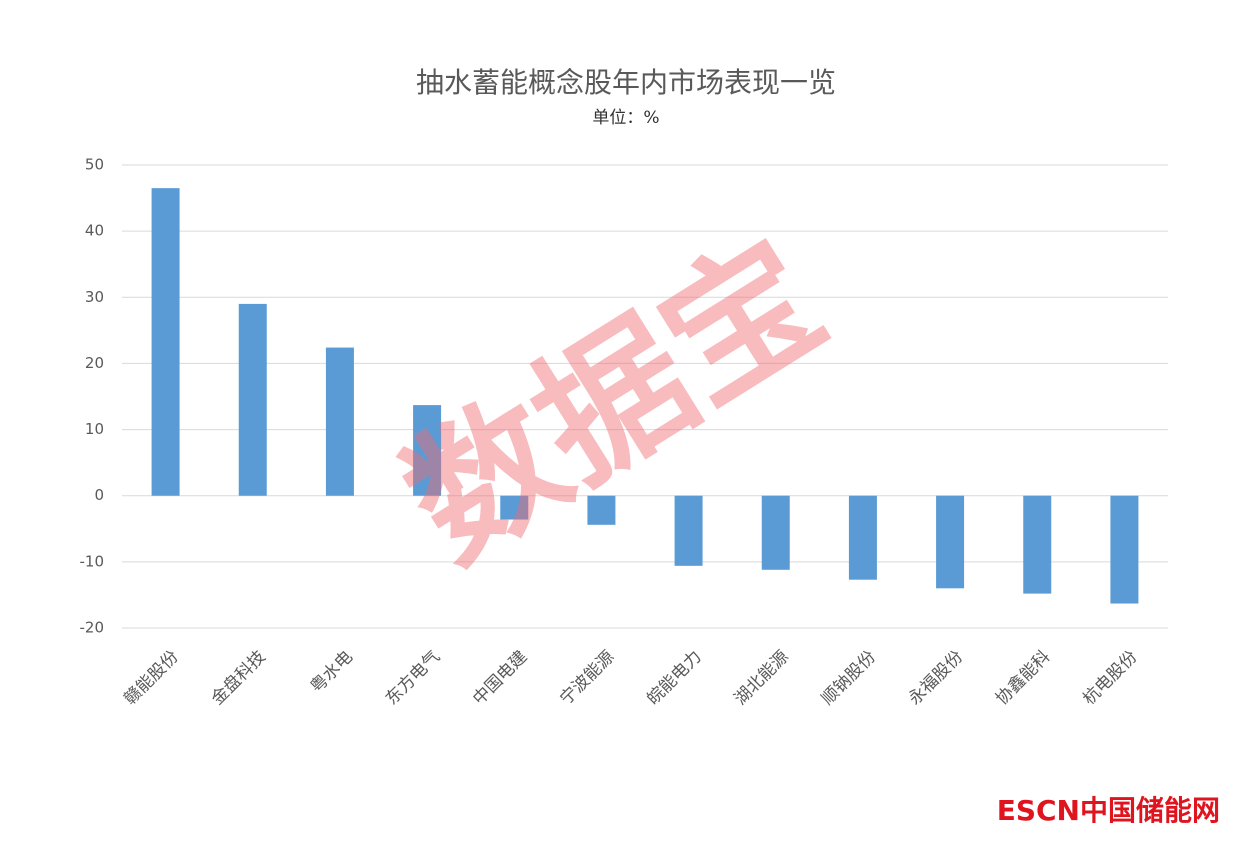 The height and width of the screenshot is (844, 1248). What do you see at coordinates (94, 231) in the screenshot?
I see `y-tick-label: 40` at bounding box center [94, 231].